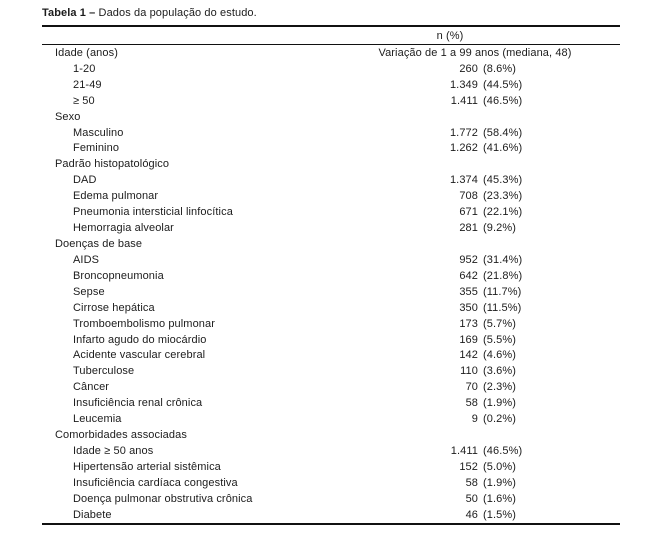 The height and width of the screenshot is (555, 653). Describe the element at coordinates (140, 339) in the screenshot. I see `row-label: Infarto agudo do miocárdio` at that location.